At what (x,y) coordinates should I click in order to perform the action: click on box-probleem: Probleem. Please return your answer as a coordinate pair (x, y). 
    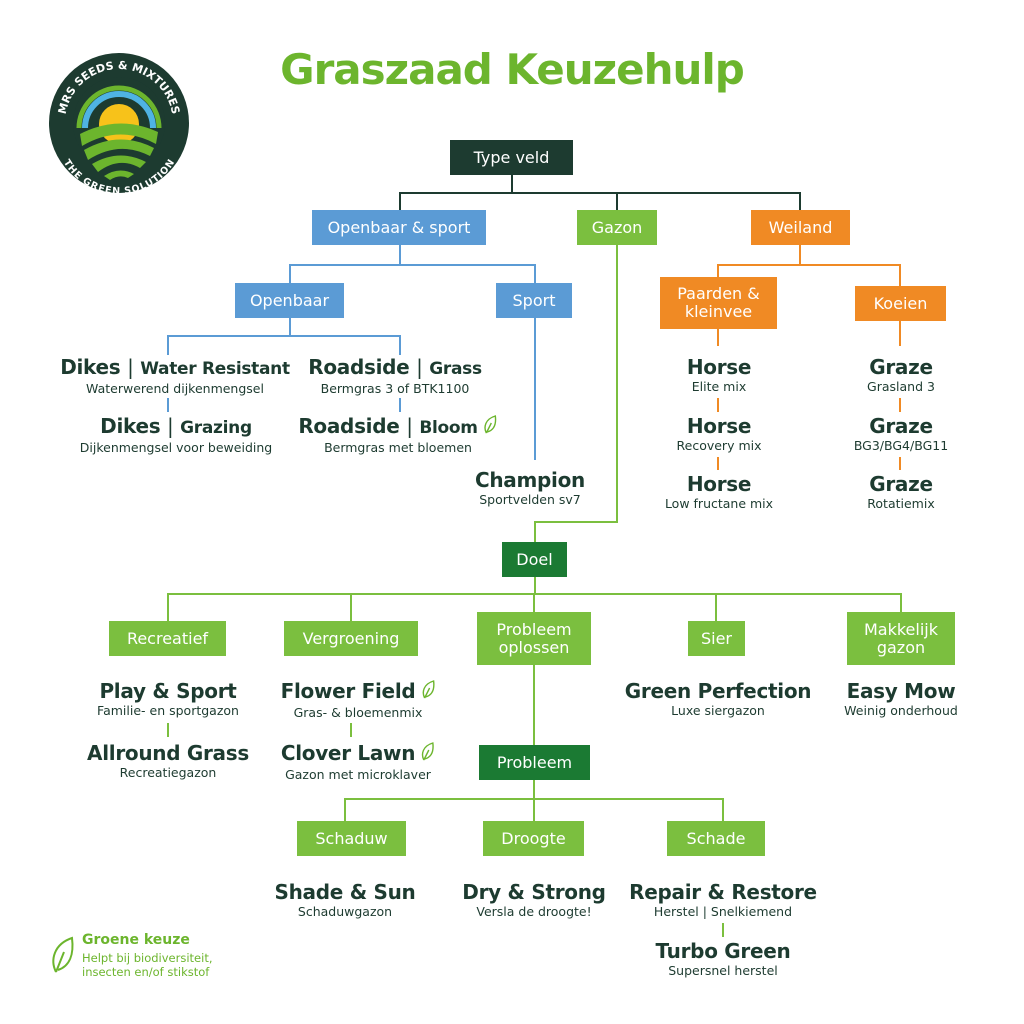
    Looking at the image, I should click on (534, 762).